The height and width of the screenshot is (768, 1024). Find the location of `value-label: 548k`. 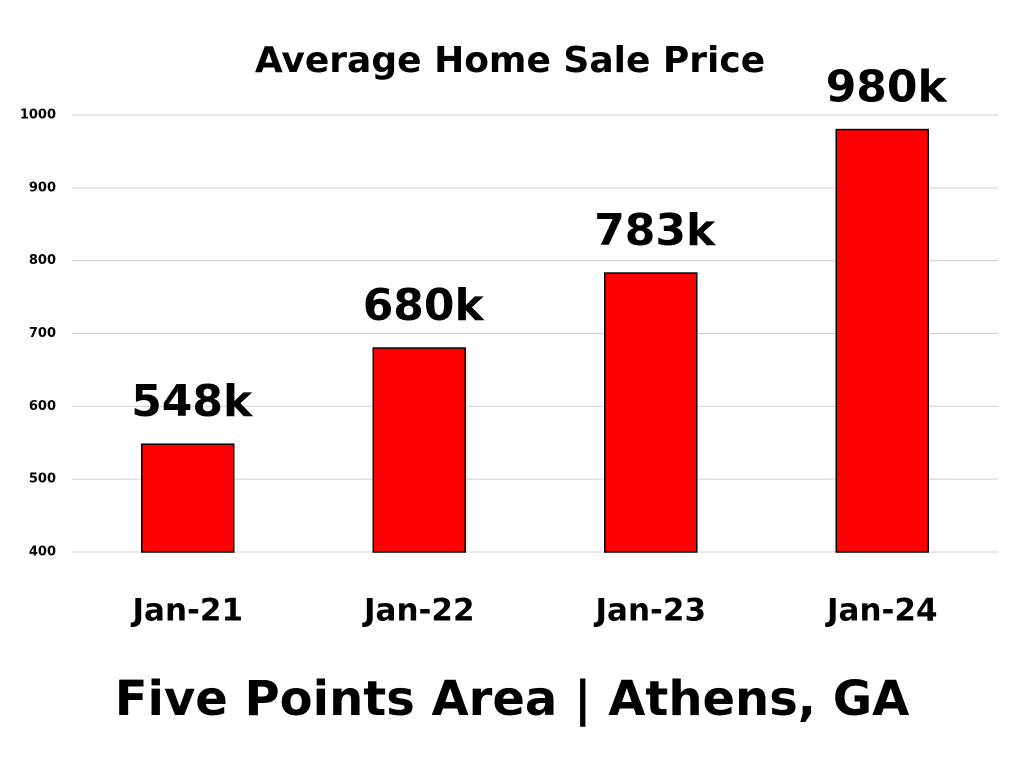

value-label: 548k is located at coordinates (192, 401).